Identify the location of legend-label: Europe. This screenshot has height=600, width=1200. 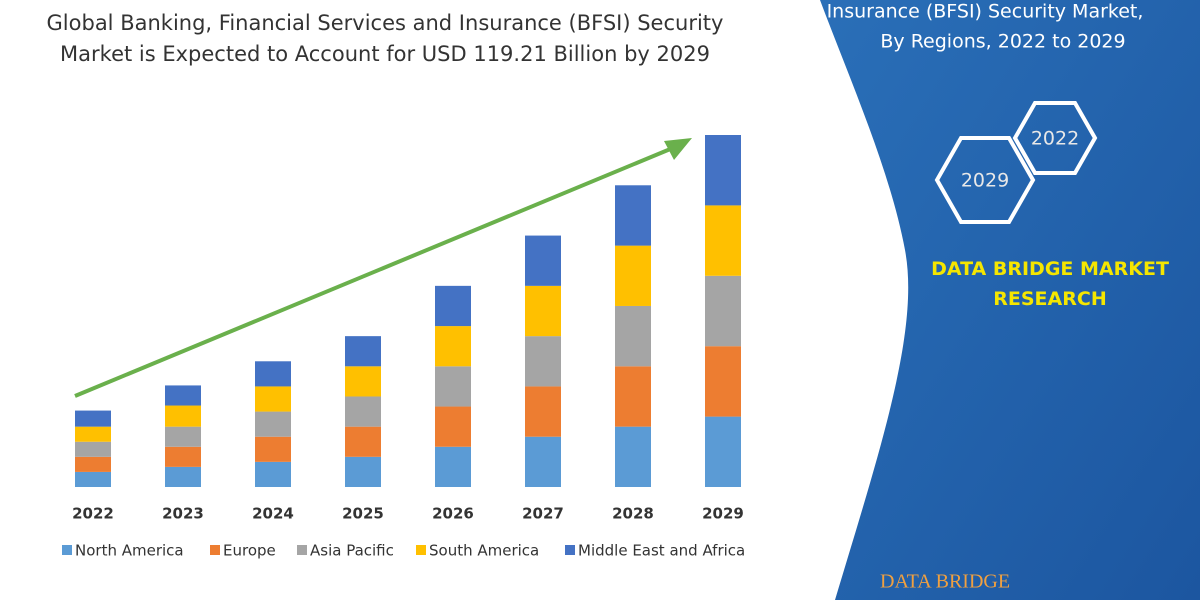
(249, 551).